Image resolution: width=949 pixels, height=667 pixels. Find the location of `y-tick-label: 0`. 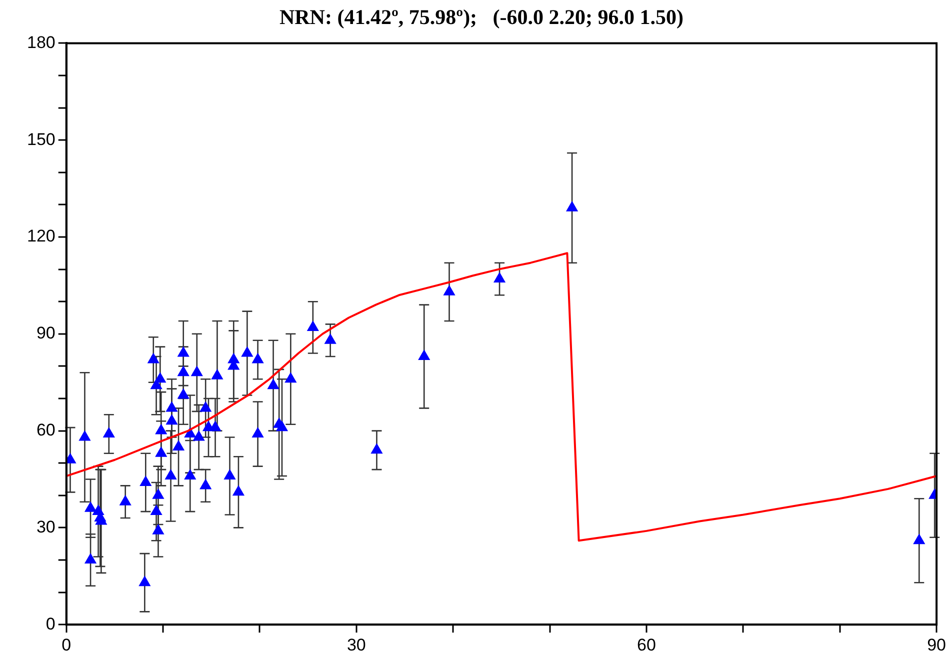

y-tick-label: 0 is located at coordinates (51, 624).